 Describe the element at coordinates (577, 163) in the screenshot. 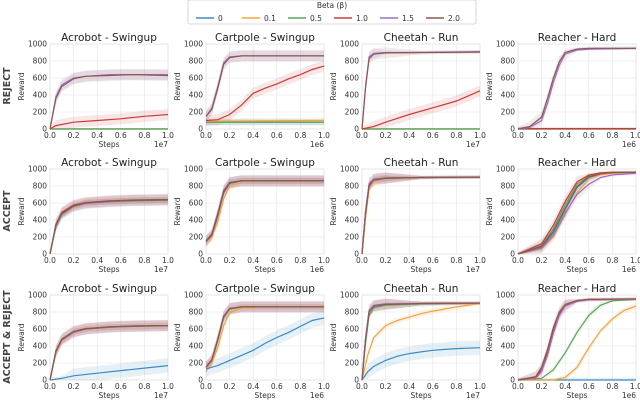

I see `panel-title: Reacher - Hard` at that location.